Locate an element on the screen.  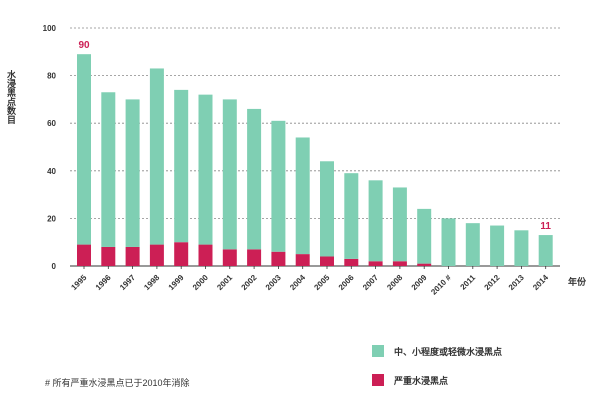
legend-item-serious: 严重水浸黑点 is located at coordinates (437, 380).